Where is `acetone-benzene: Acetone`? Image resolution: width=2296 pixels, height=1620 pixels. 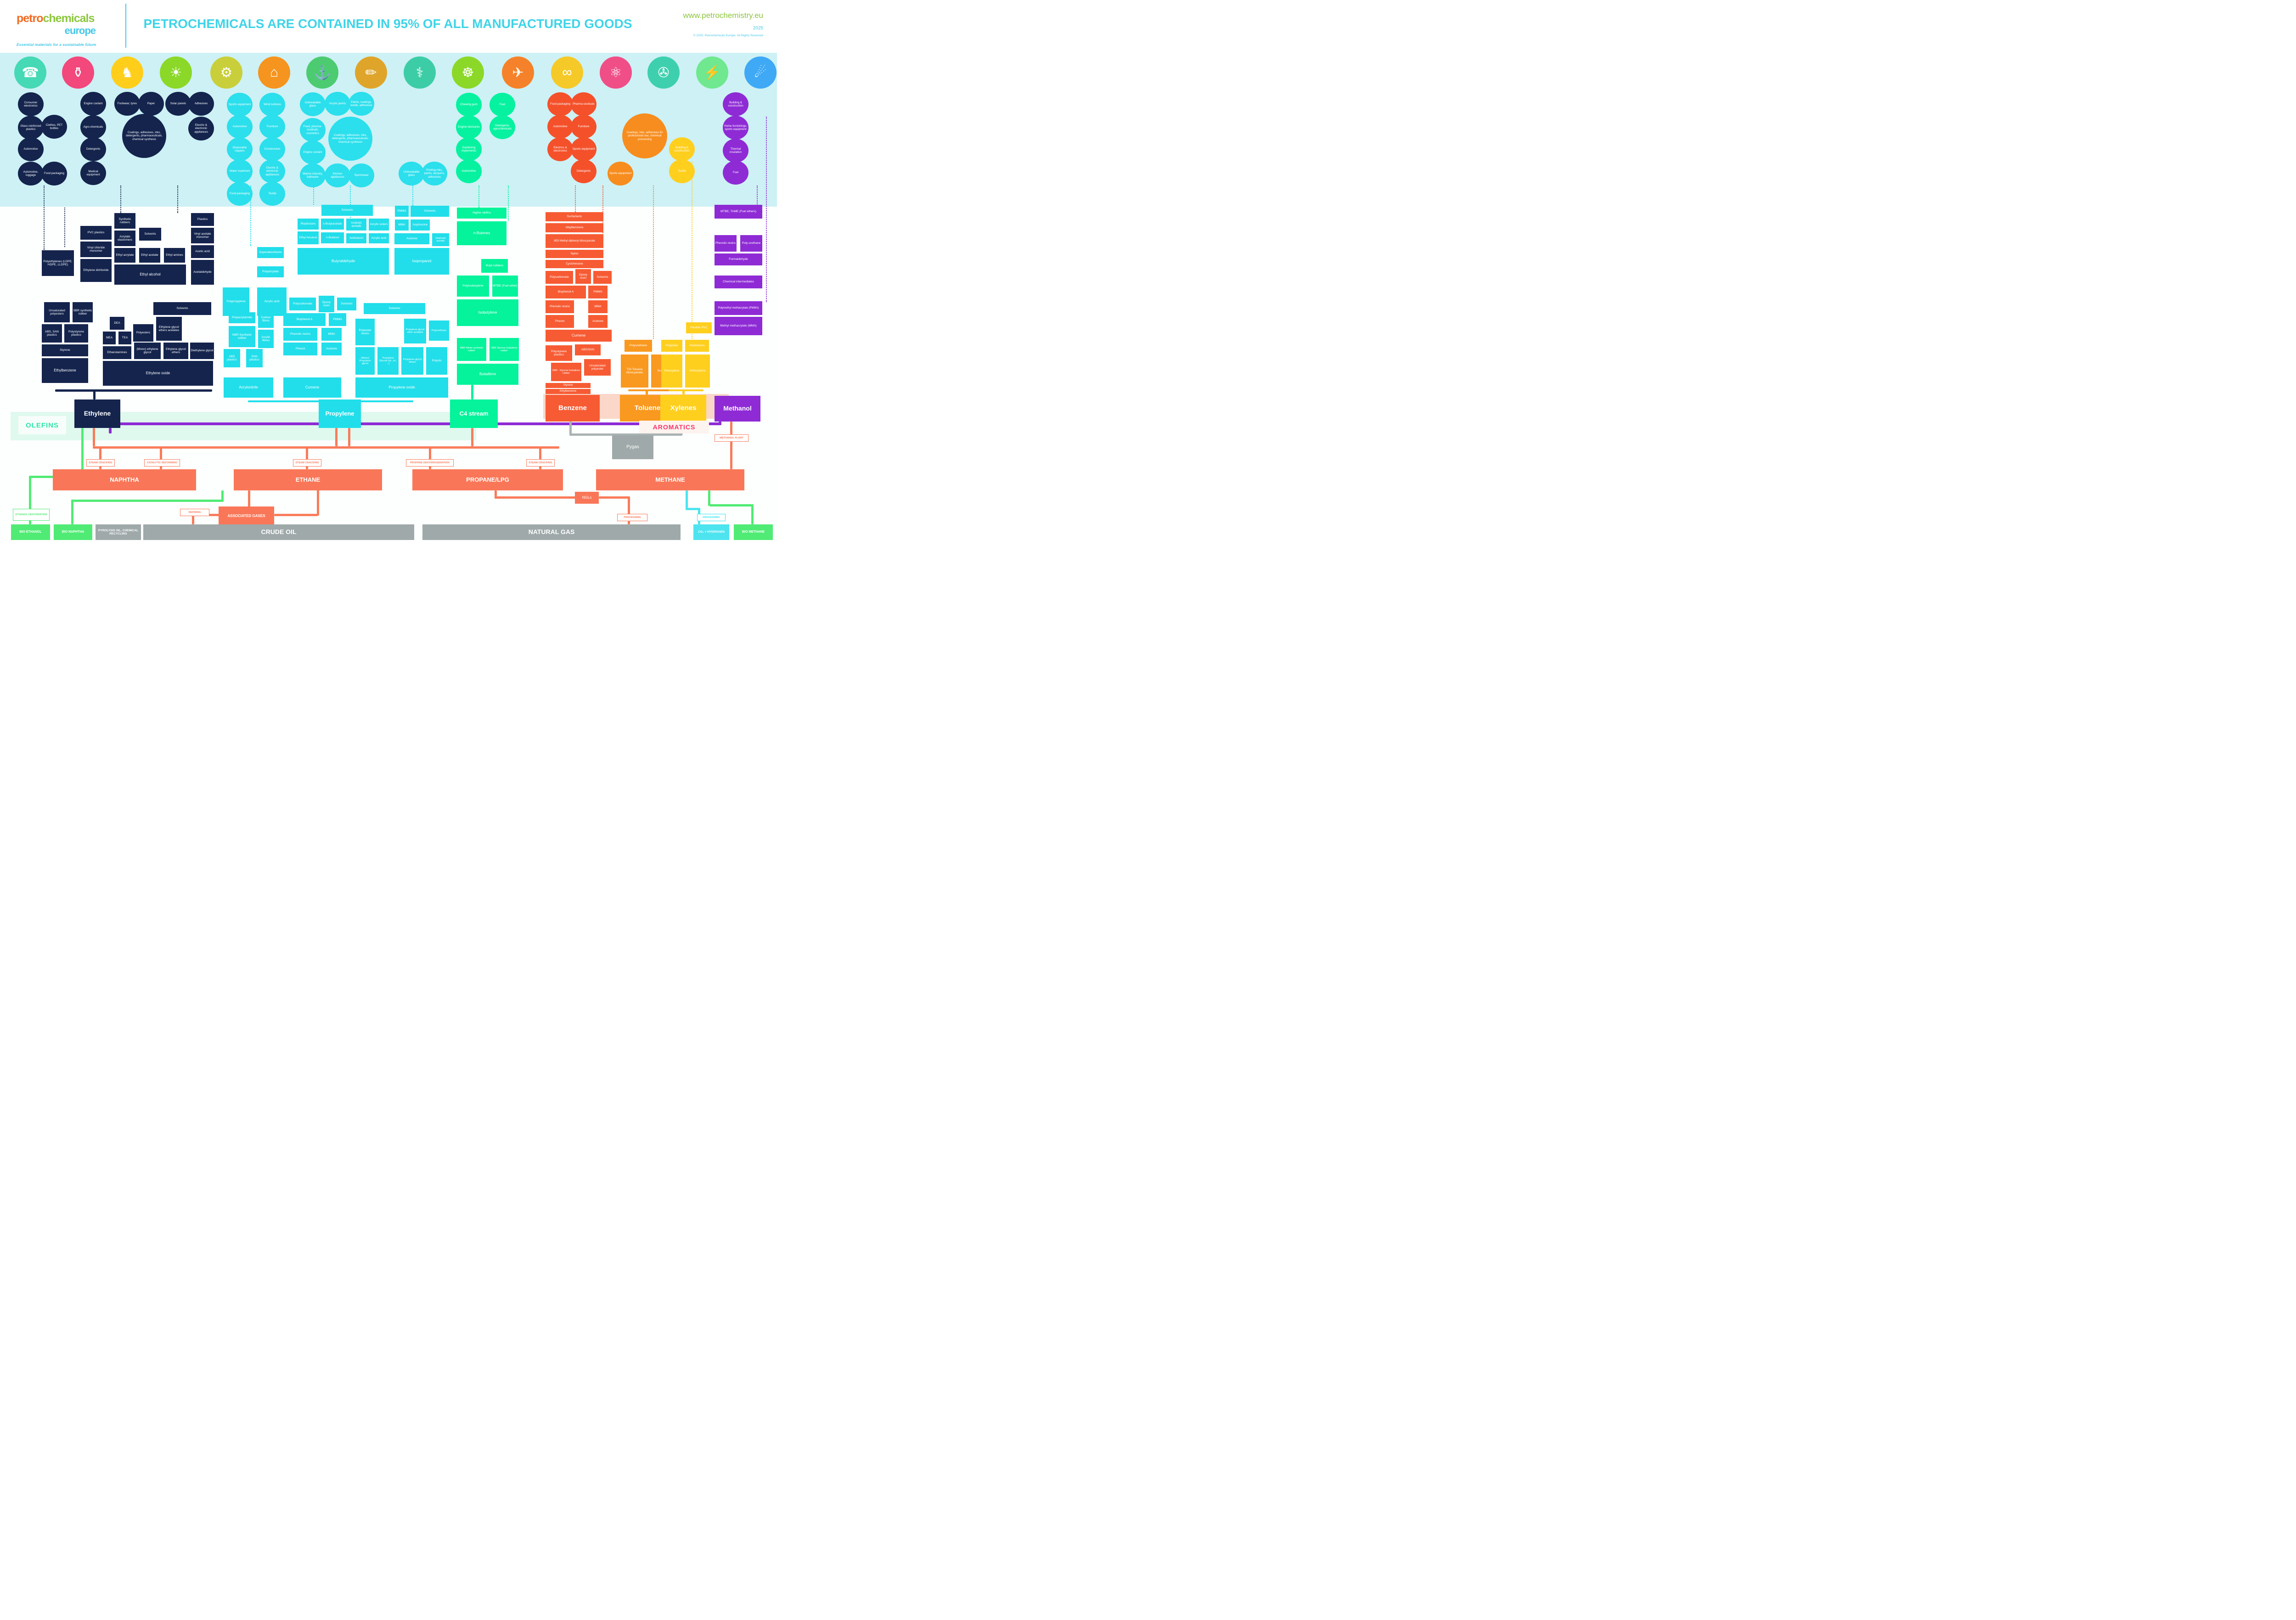
acetone-benzene: Acetone is located at coordinates (598, 321).